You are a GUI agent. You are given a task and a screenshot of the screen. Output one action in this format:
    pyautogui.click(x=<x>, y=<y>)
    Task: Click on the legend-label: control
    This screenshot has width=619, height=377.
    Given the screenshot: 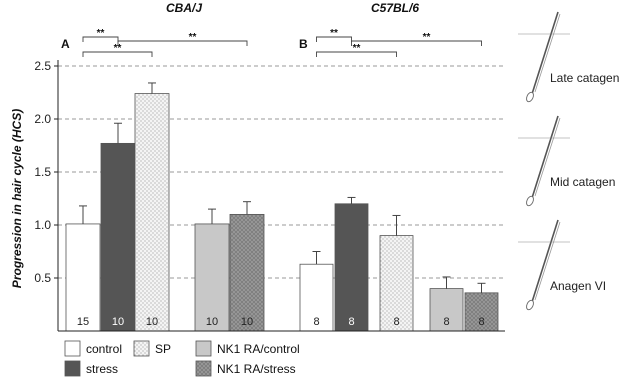 What is the action you would take?
    pyautogui.click(x=104, y=349)
    